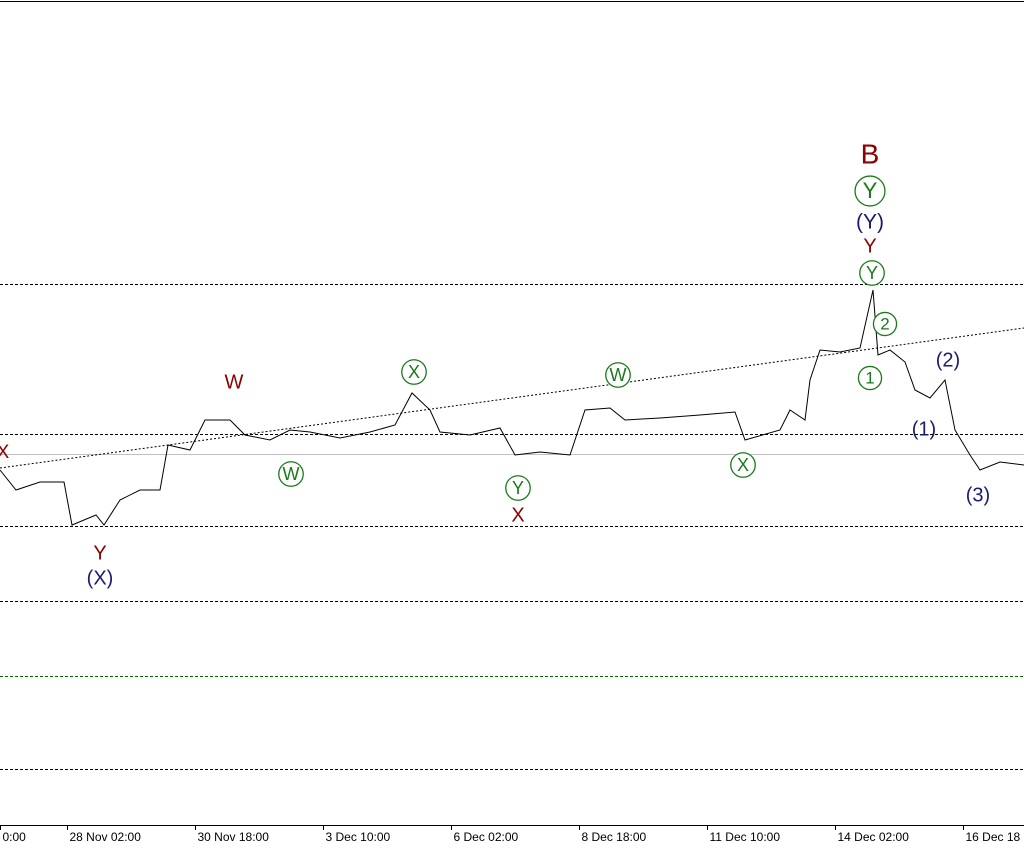 This screenshot has height=852, width=1024. What do you see at coordinates (15, 837) in the screenshot?
I see `x-tick-label: 0:00` at bounding box center [15, 837].